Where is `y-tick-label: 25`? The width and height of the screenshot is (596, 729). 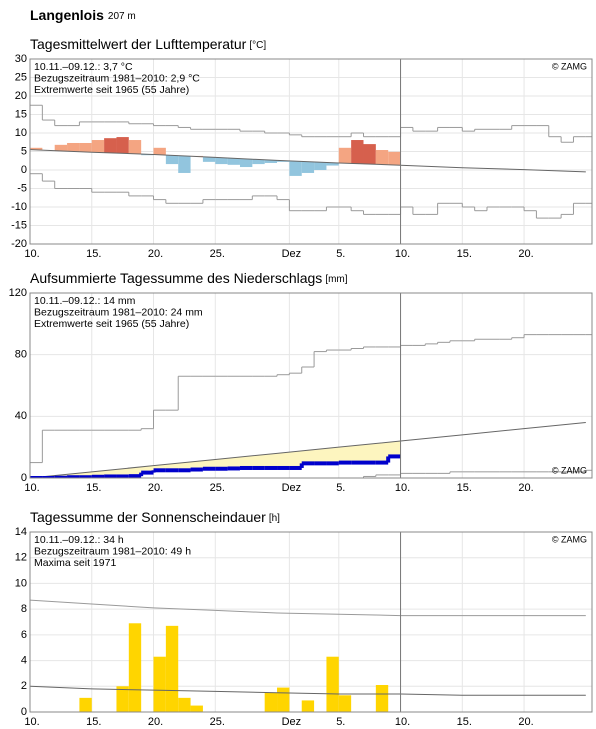
y-tick-label: 25 is located at coordinates (21, 77).